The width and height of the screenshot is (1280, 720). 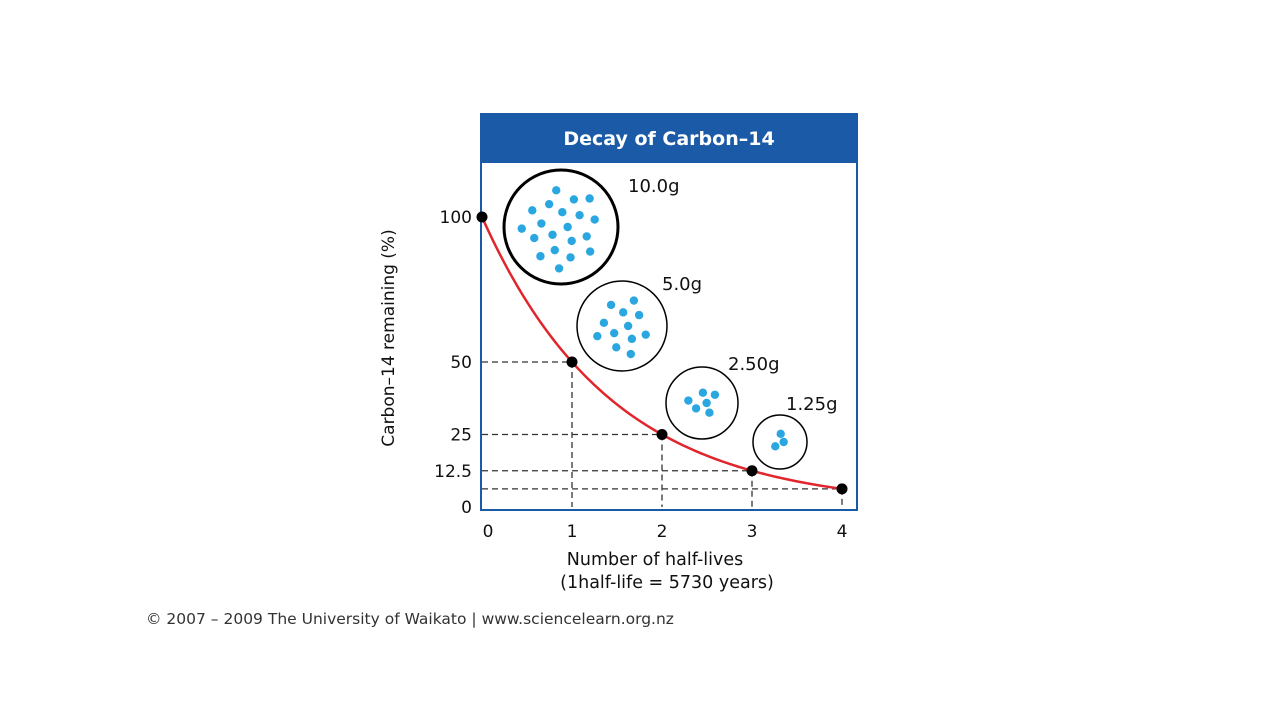 What do you see at coordinates (591, 227) in the screenshot?
I see `sample-1: 10.0g` at bounding box center [591, 227].